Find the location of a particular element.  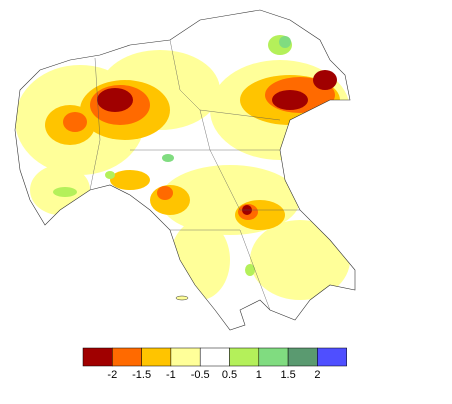

legend-tick-label: -1 is located at coordinates (171, 375).